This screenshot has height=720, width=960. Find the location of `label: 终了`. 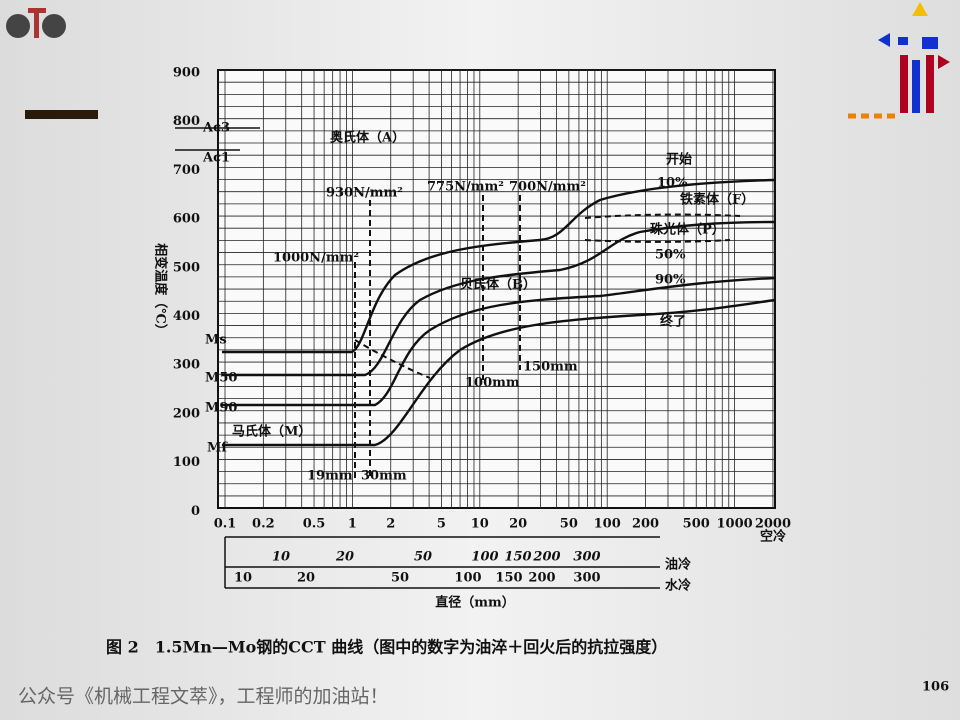

label: 终了 is located at coordinates (673, 322).